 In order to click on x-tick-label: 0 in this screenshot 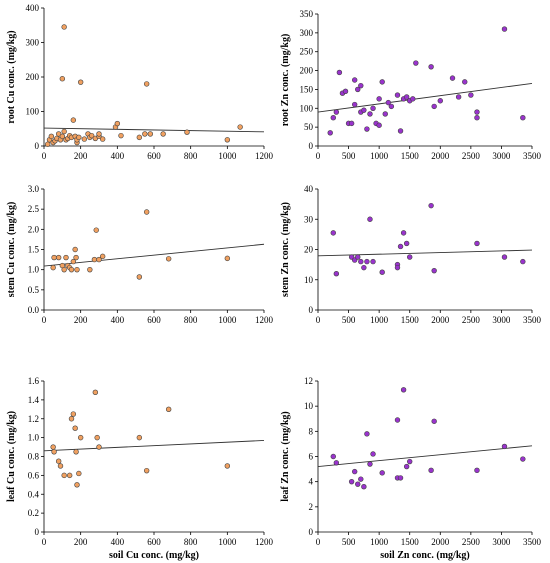, I will do `click(318, 156)`.